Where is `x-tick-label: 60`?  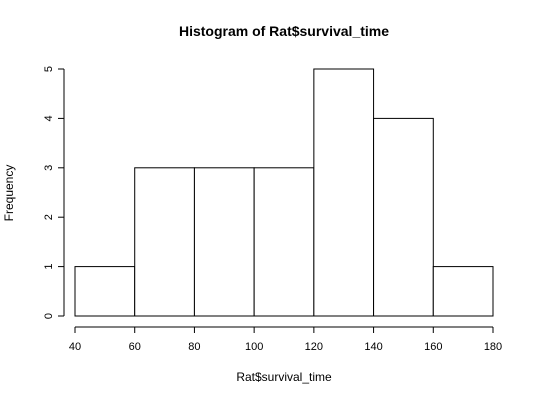 x-tick-label: 60 is located at coordinates (135, 347).